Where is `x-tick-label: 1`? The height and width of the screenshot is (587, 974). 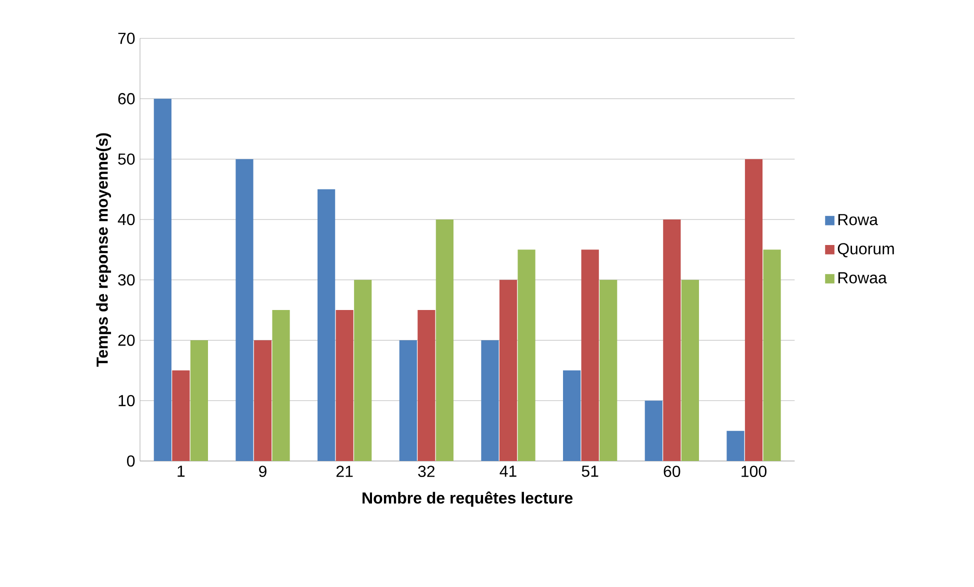
x-tick-label: 1 is located at coordinates (181, 471).